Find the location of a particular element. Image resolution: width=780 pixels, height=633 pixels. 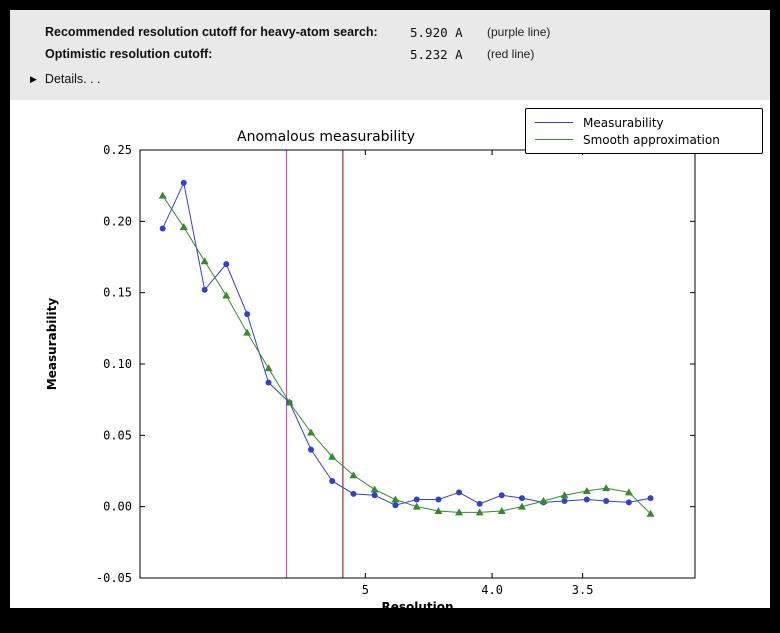

svg-text: 0.20 is located at coordinates (117, 221).